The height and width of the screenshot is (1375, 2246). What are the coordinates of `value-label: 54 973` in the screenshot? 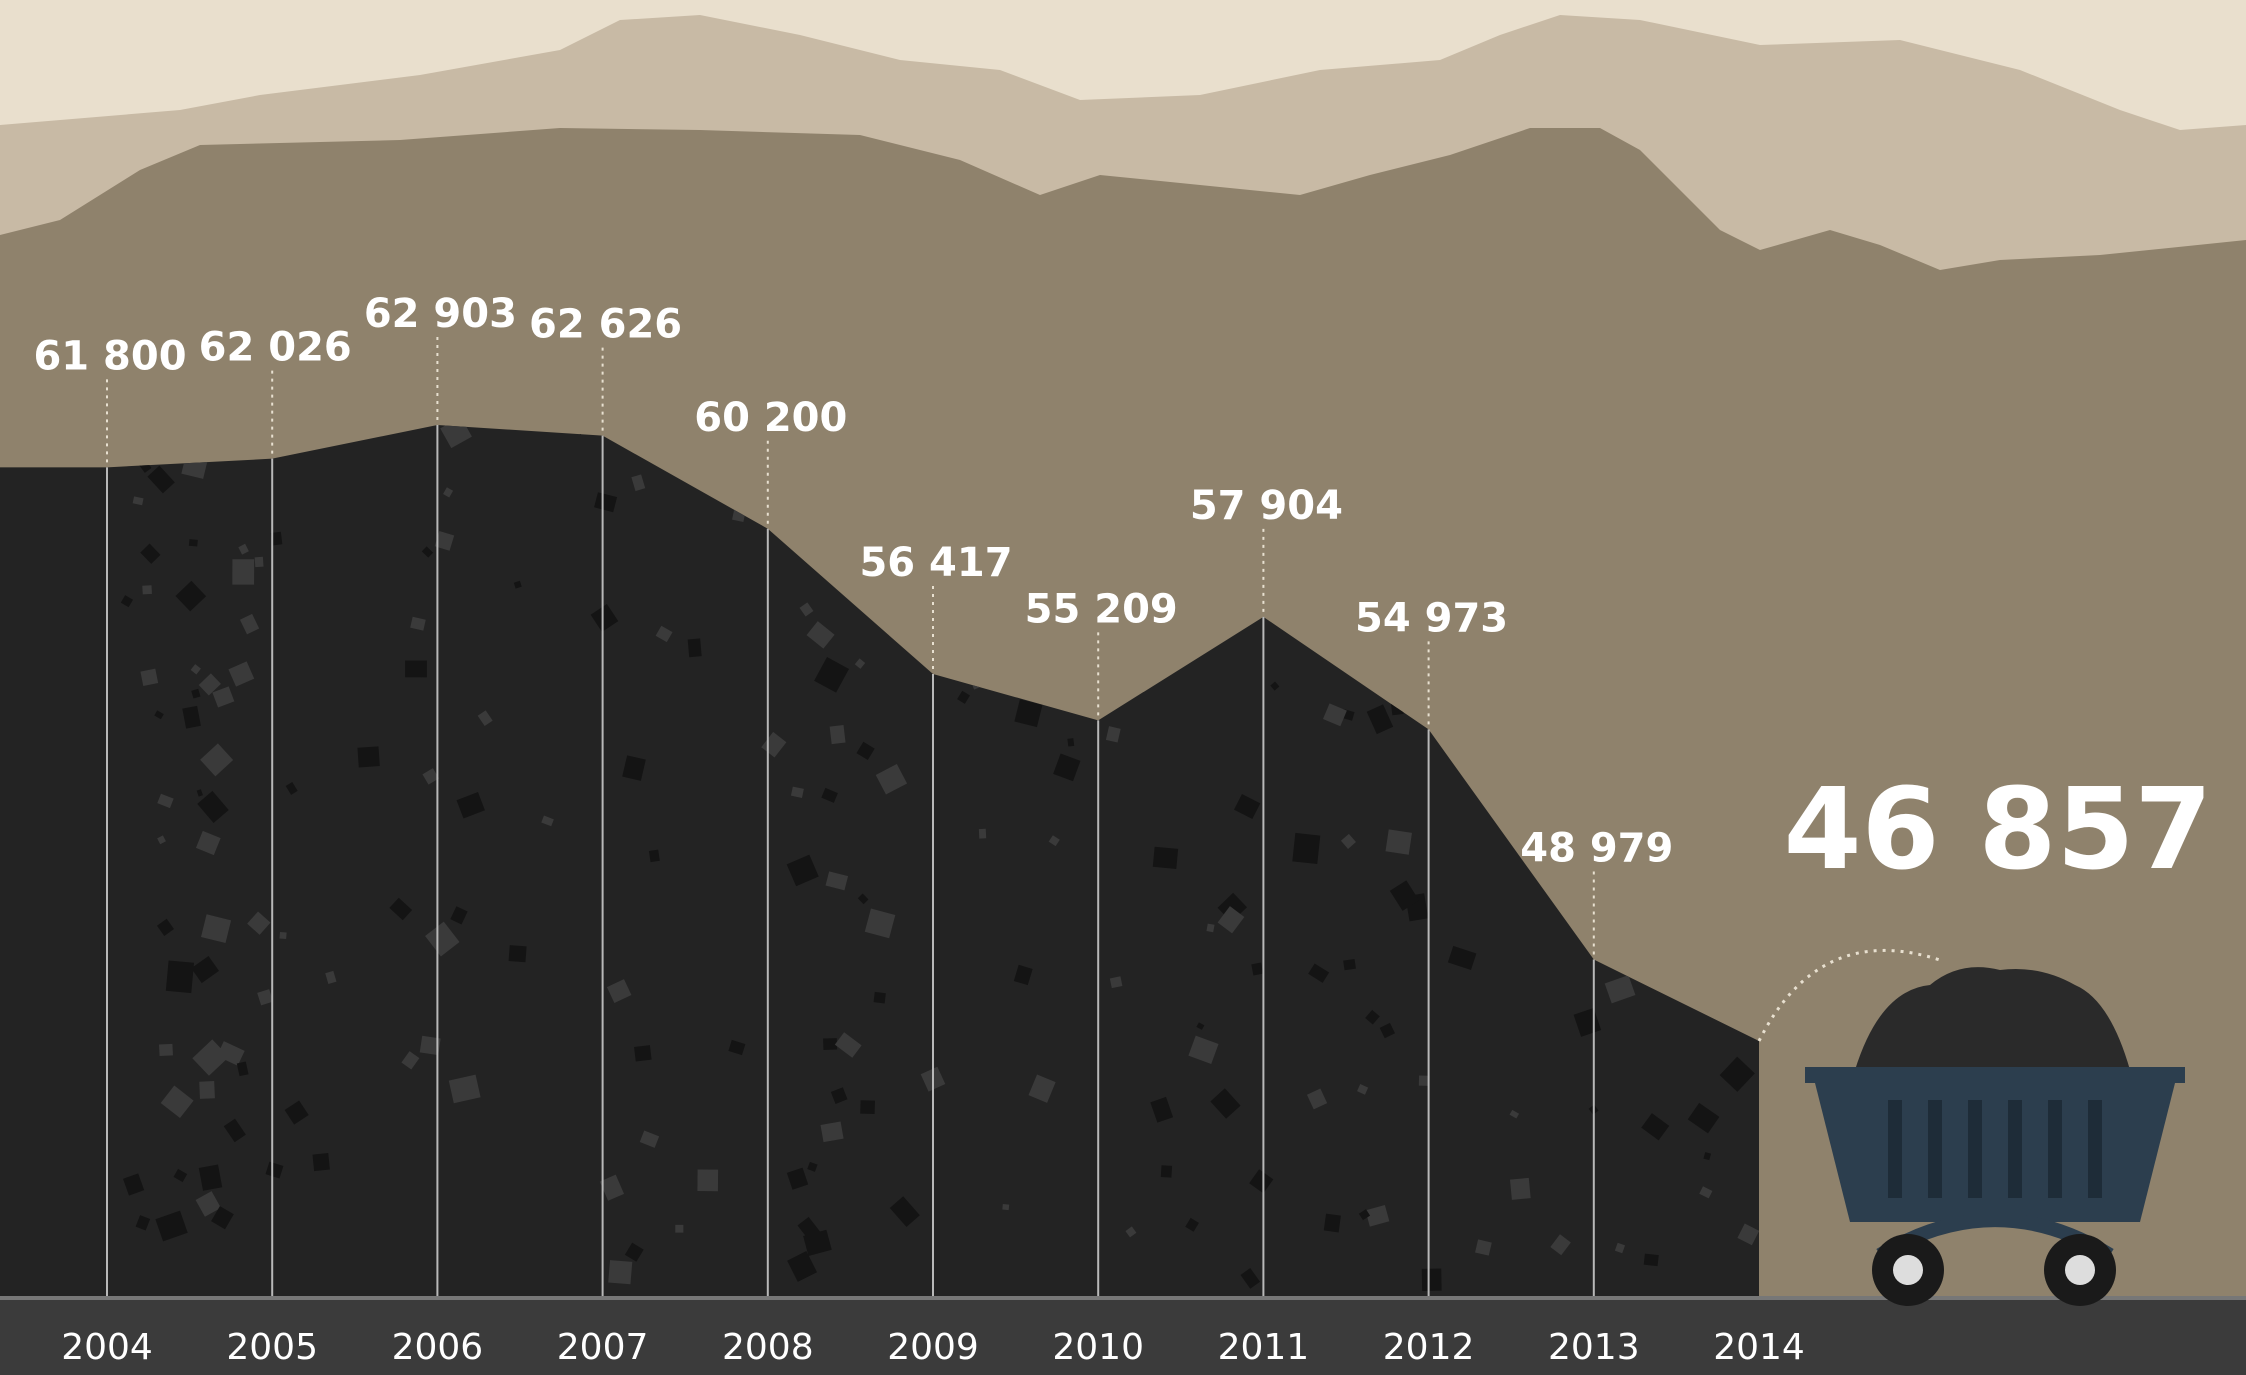 It's located at (1431, 618).